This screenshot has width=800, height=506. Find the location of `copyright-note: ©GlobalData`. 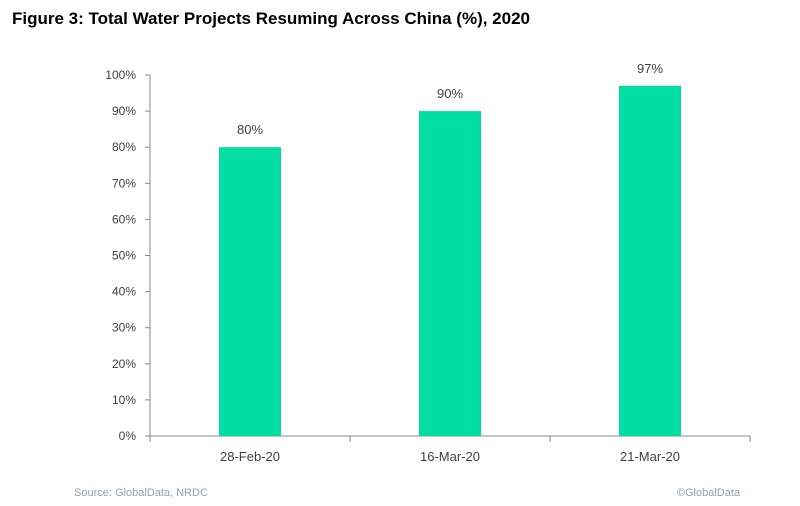

copyright-note: ©GlobalData is located at coordinates (708, 493).